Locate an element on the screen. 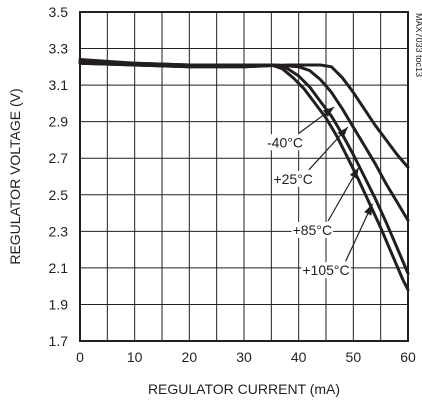 This screenshot has height=407, width=422. y-tick-label: 2.7 is located at coordinates (59, 158).